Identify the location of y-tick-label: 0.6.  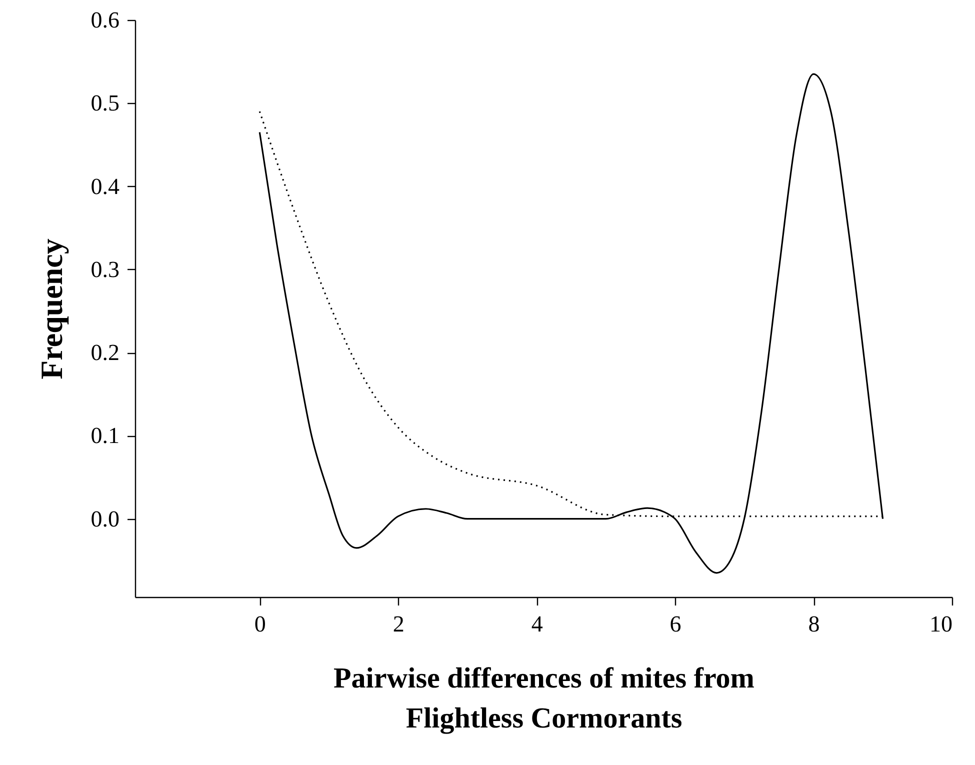
(105, 20).